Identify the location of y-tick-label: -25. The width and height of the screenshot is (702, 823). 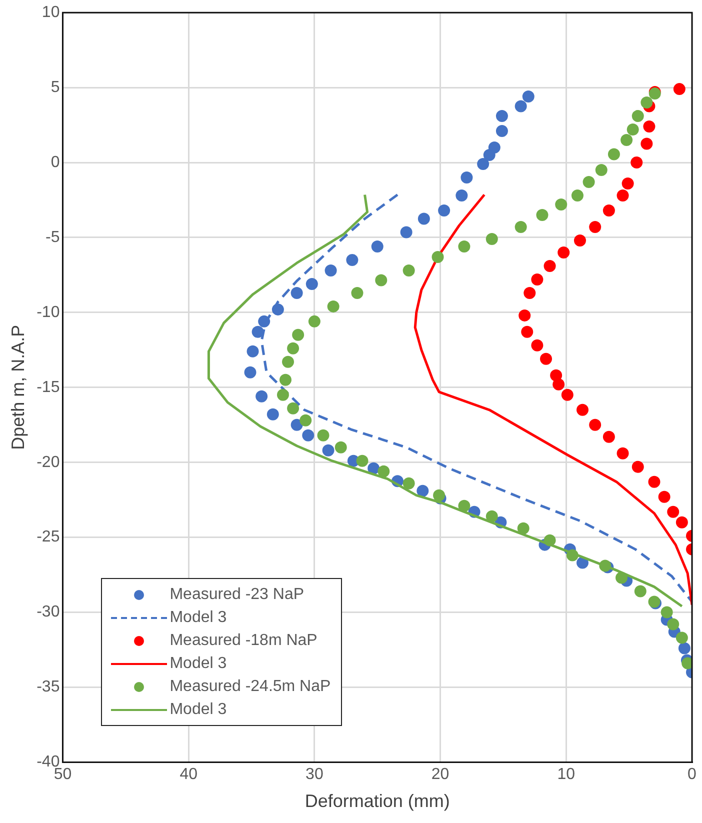
(48, 537).